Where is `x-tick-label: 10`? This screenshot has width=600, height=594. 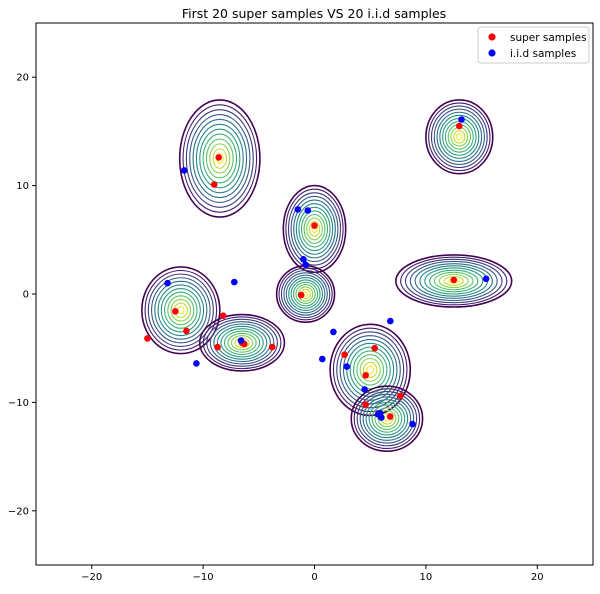 x-tick-label: 10 is located at coordinates (426, 577).